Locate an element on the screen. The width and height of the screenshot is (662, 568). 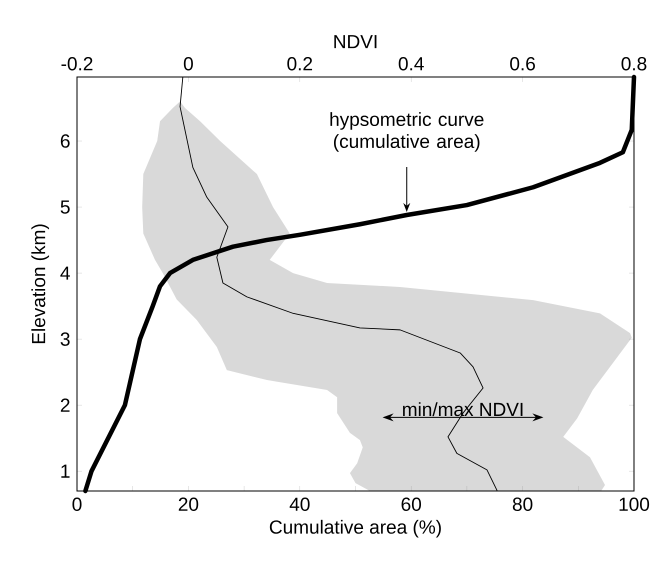
y-tick-label: 2 is located at coordinates (65, 405).